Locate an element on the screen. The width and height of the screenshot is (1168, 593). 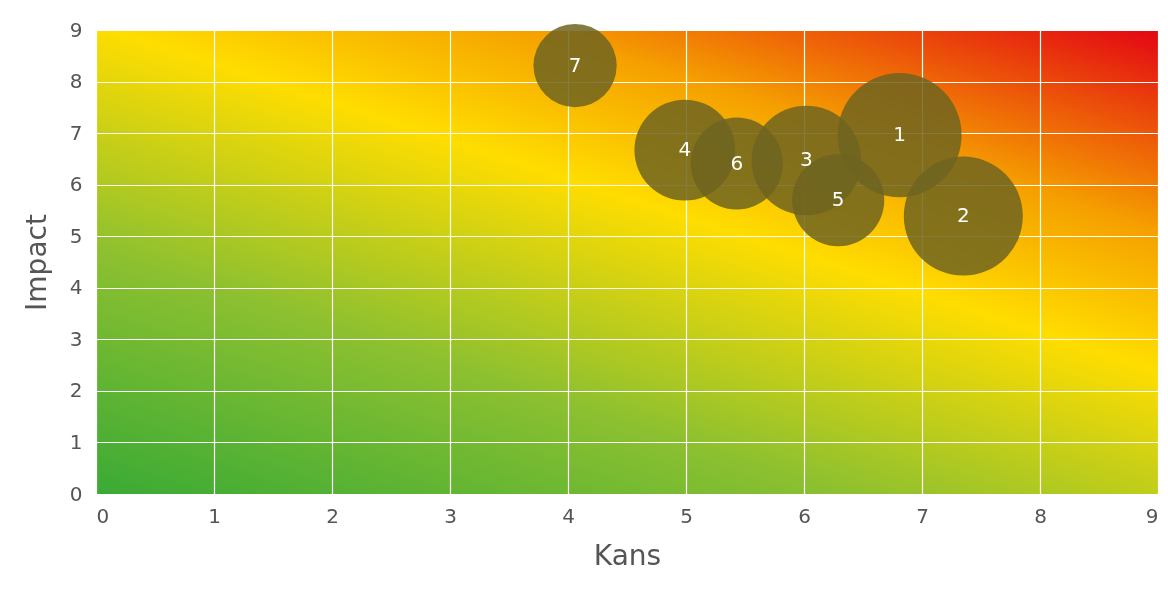
annotation: 3 is located at coordinates (806, 159).